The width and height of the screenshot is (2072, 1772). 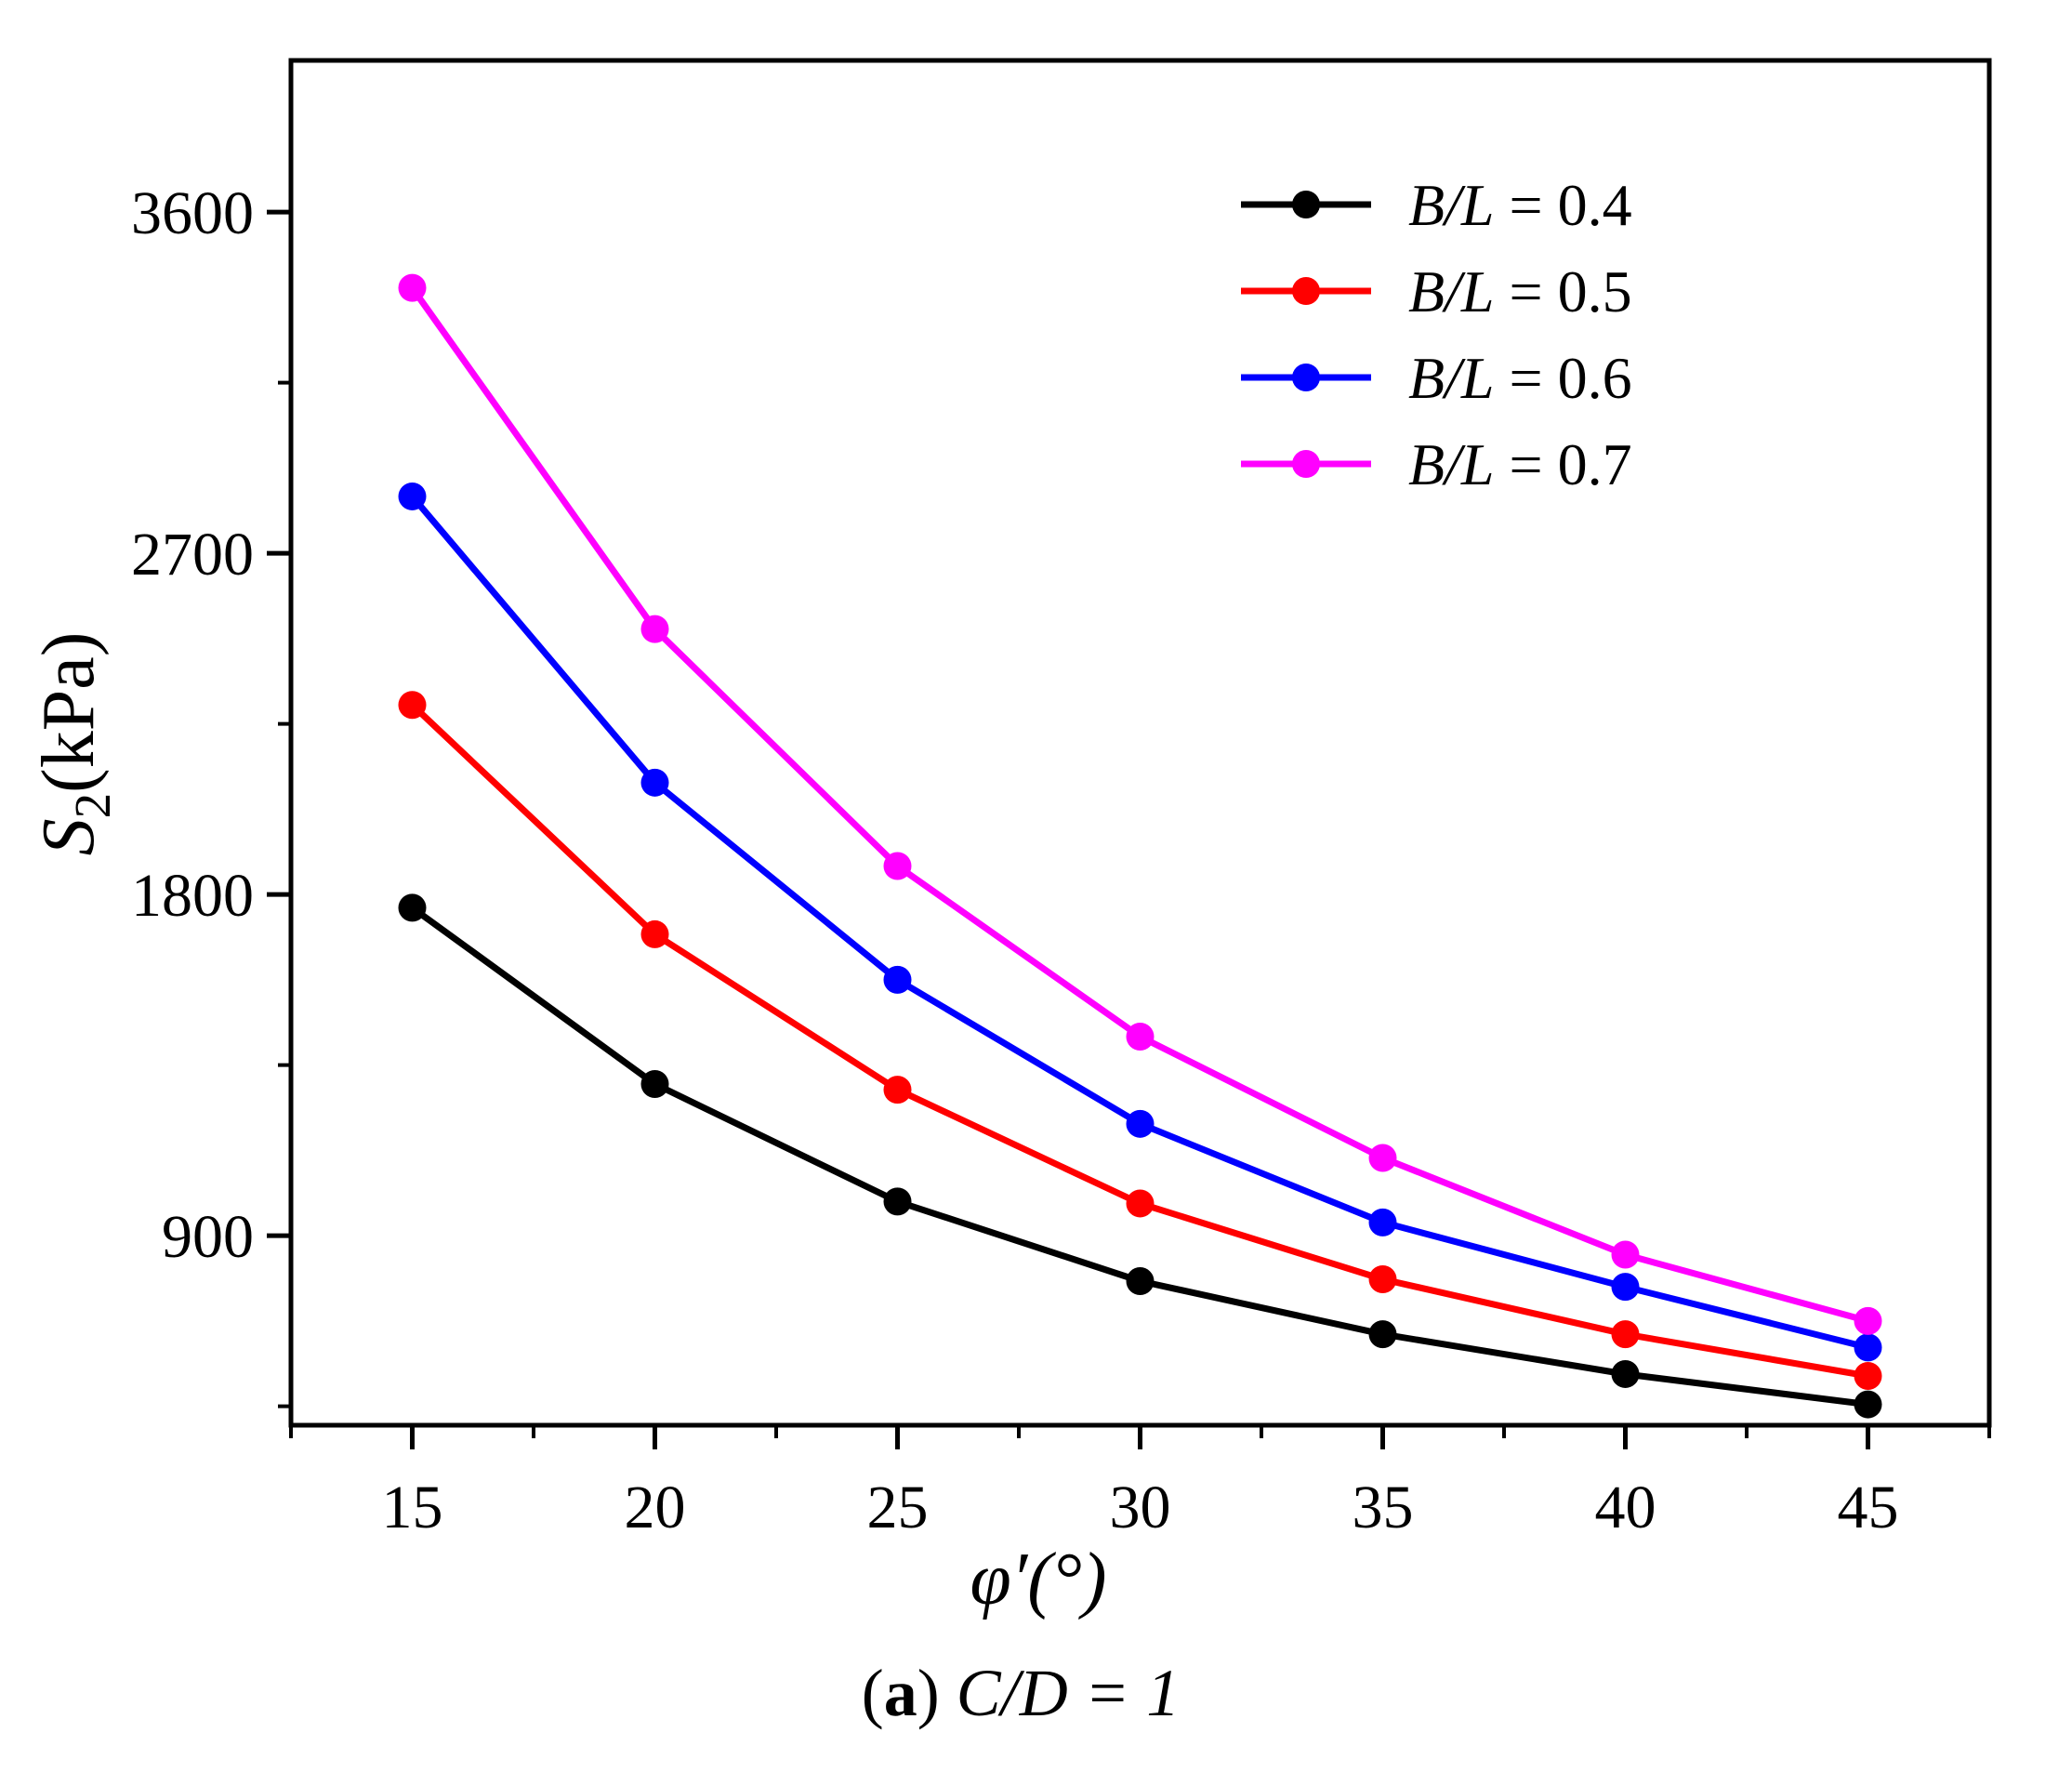 I want to click on legend-label: B/L = 0.5, so click(x=1520, y=291).